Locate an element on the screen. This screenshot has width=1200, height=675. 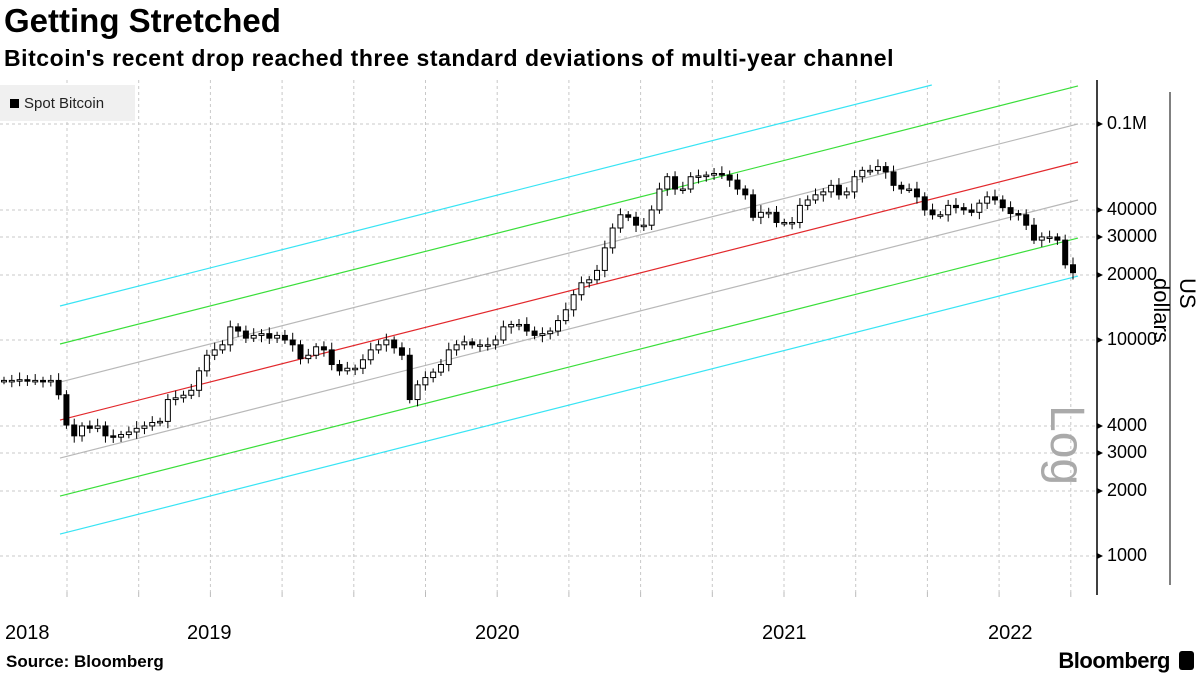
y-axis-title: US dollars is located at coordinates (1174, 310).